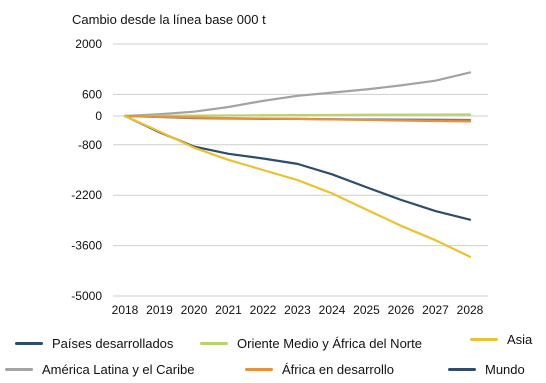 This screenshot has height=383, width=546. Describe the element at coordinates (86, 246) in the screenshot. I see `y-tick-label: -3600` at that location.